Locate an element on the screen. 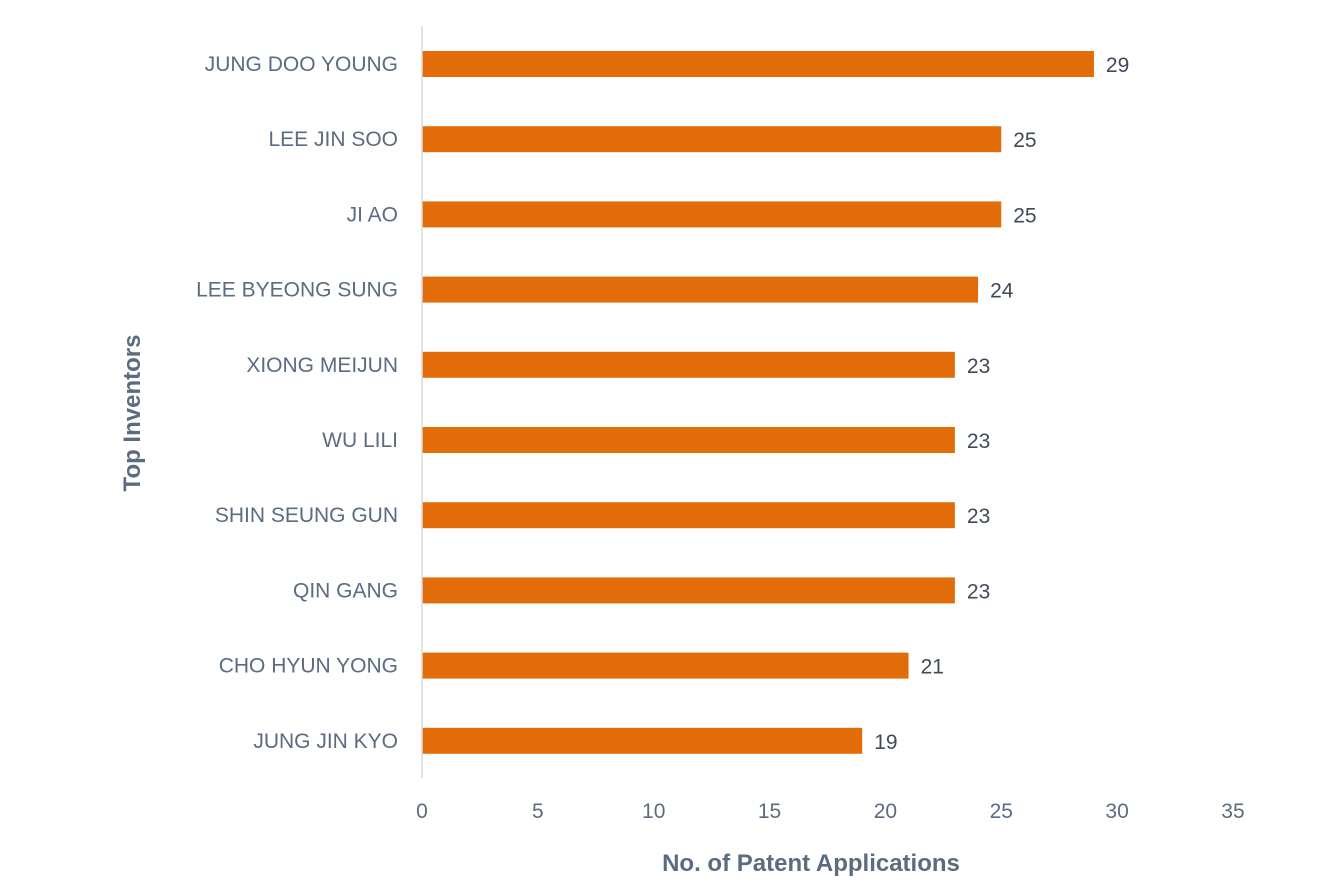 The height and width of the screenshot is (889, 1333). x-tick-label: 30 is located at coordinates (1116, 811).